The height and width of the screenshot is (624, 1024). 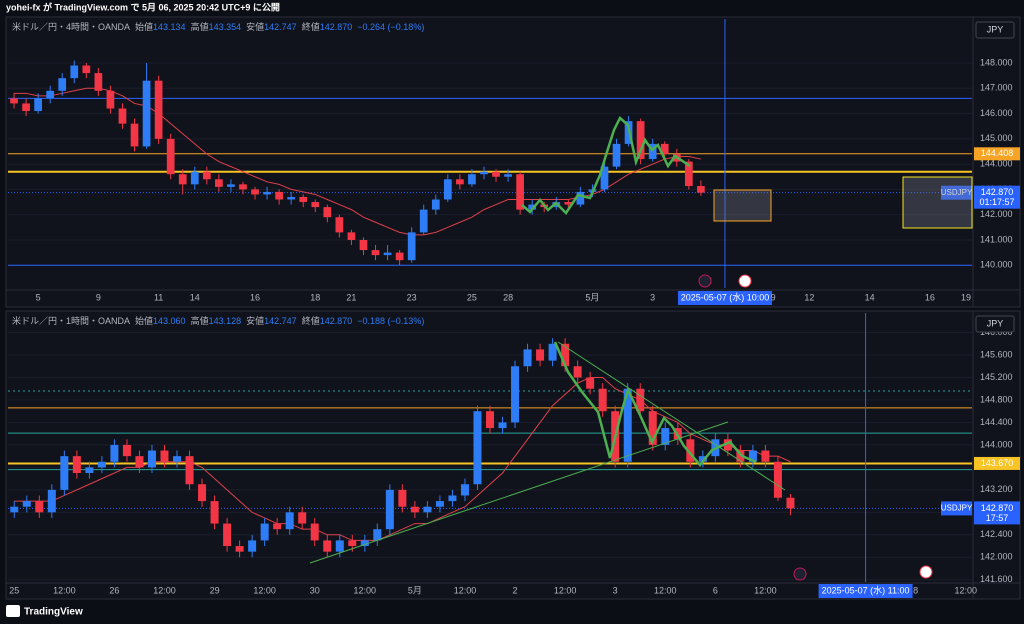 What do you see at coordinates (53, 612) in the screenshot?
I see `footer-brand: TradingView` at bounding box center [53, 612].